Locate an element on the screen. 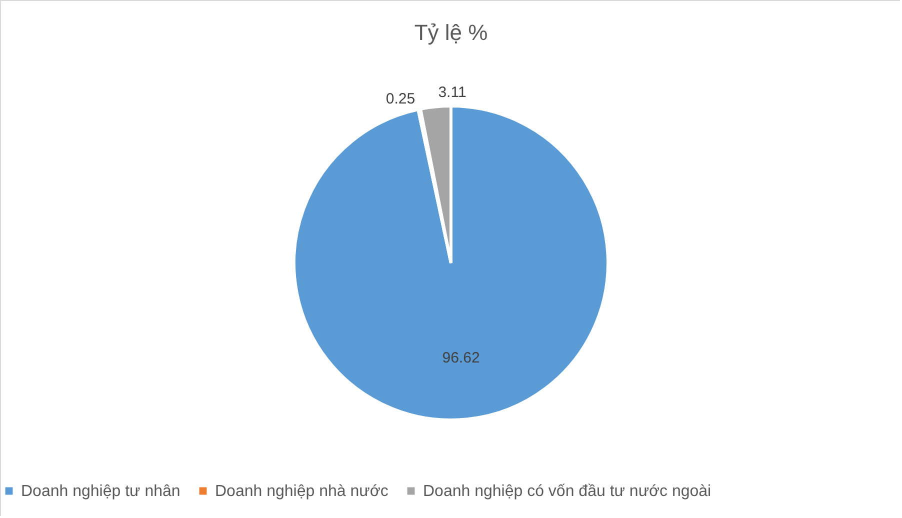 This screenshot has width=902, height=518. legend-label: Doanh nghiệp nhà nước is located at coordinates (301, 491).